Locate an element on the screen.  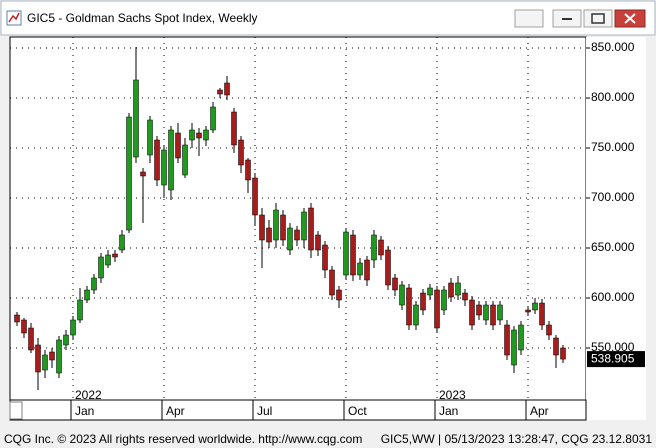
maximize-button is located at coordinates (598, 18).